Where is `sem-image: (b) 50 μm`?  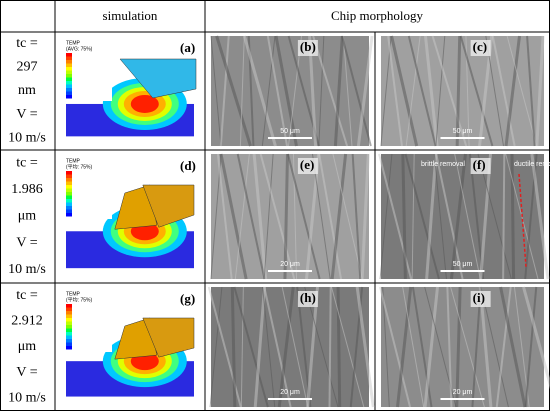 sem-image: (b) 50 μm is located at coordinates (292, 91).